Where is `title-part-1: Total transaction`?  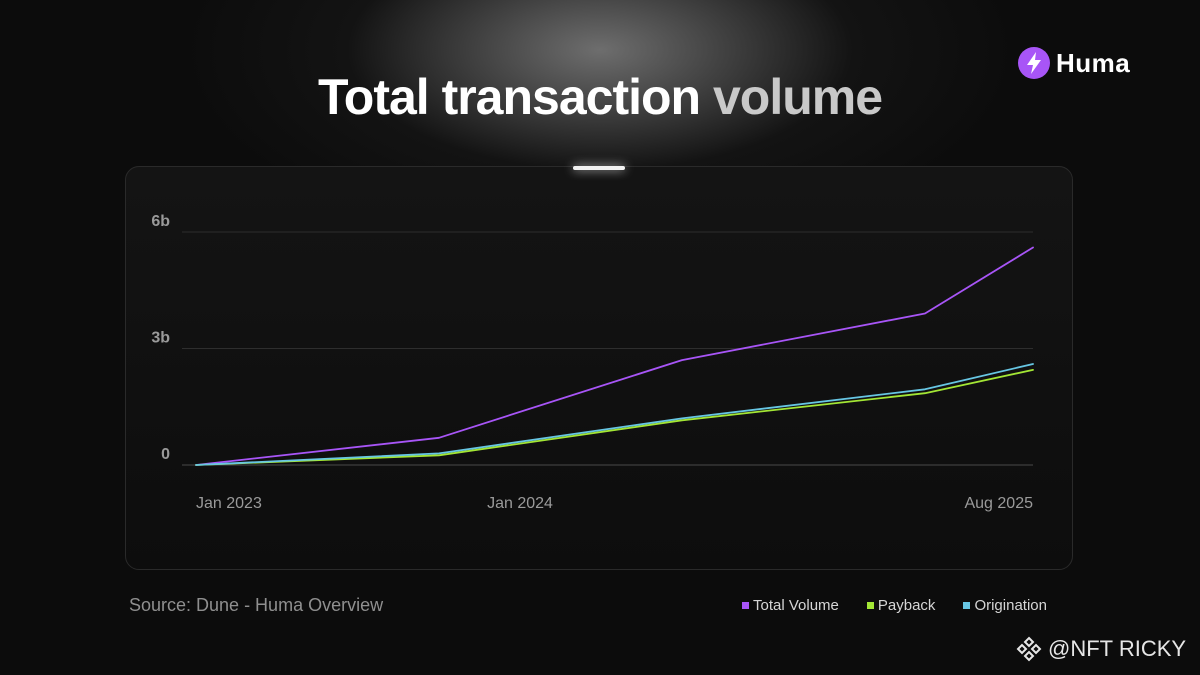 title-part-1: Total transaction is located at coordinates (509, 97).